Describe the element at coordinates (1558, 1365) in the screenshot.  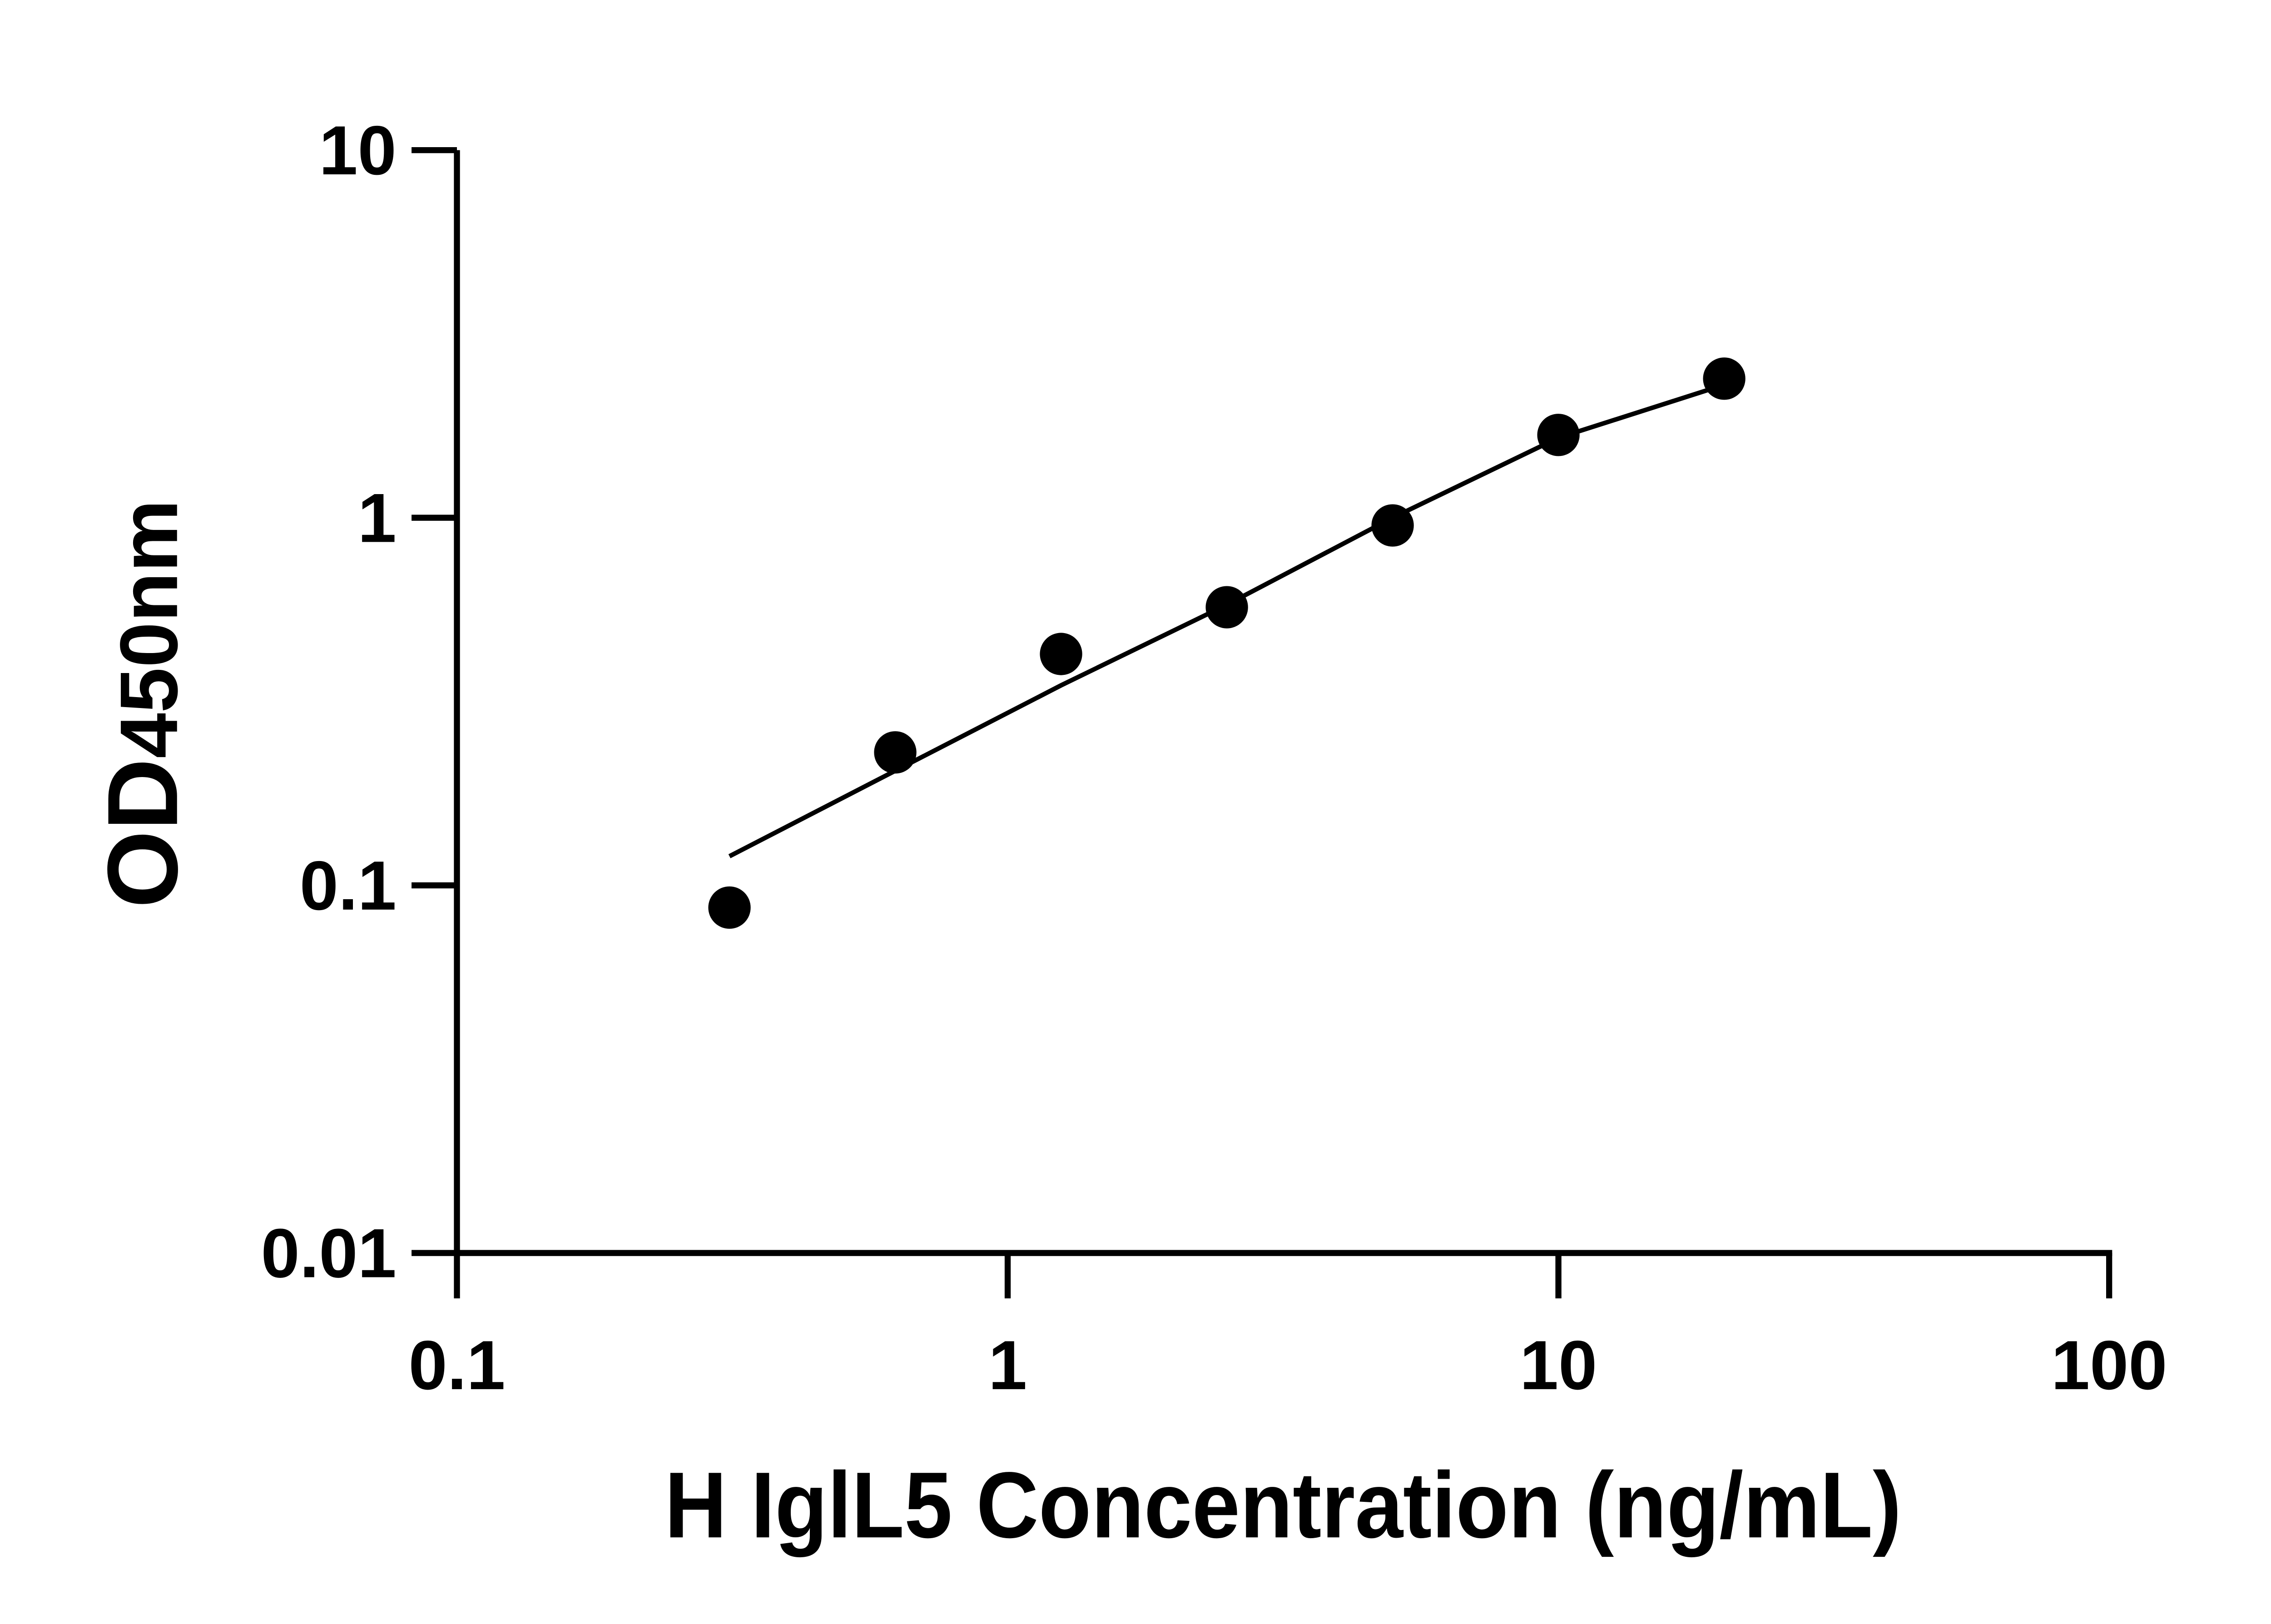
I see `x-tick-label: 10` at that location.